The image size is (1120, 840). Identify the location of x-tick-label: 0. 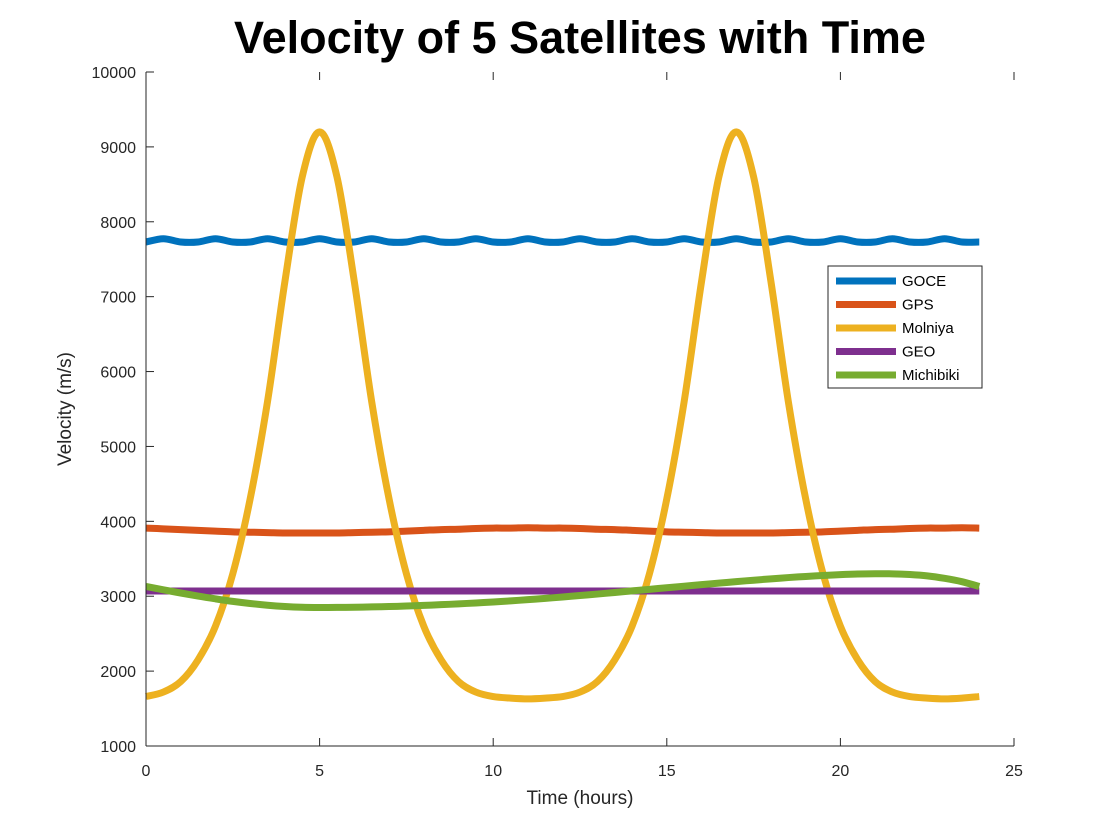
(146, 771).